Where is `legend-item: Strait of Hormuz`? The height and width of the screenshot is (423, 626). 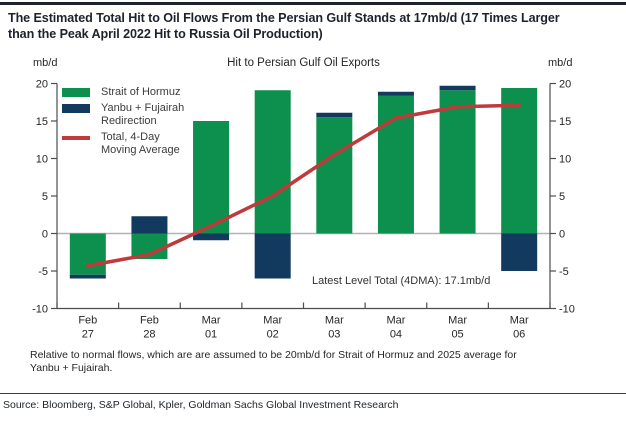
legend-item: Strait of Hormuz is located at coordinates (123, 92).